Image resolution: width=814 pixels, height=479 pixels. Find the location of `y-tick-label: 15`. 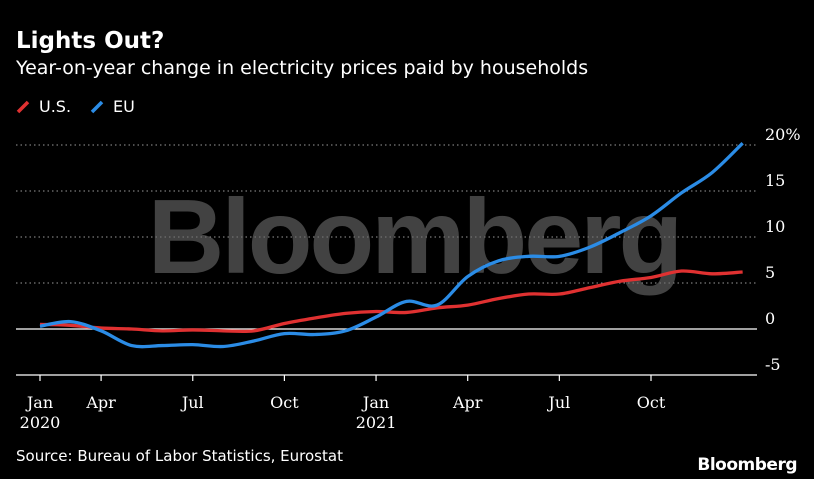

y-tick-label: 15 is located at coordinates (775, 180).